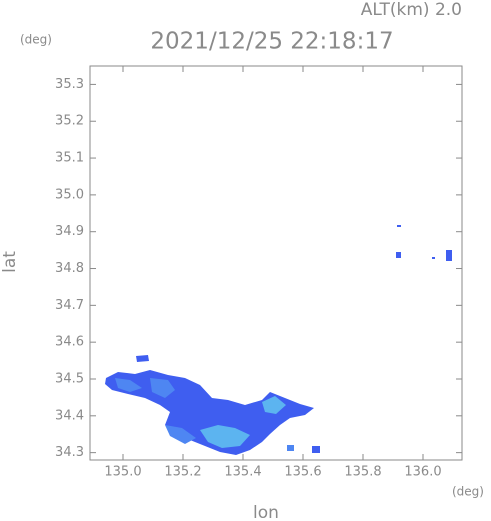 The height and width of the screenshot is (521, 491). What do you see at coordinates (468, 492) in the screenshot?
I see `x-unit: (deg)` at bounding box center [468, 492].